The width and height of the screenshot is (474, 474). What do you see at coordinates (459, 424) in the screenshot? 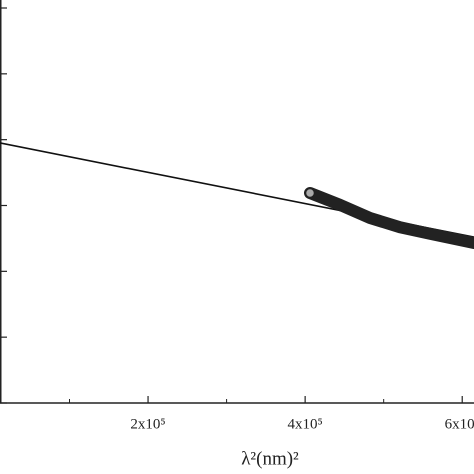
I see `x-tick-label: 6x10⁵` at bounding box center [459, 424].